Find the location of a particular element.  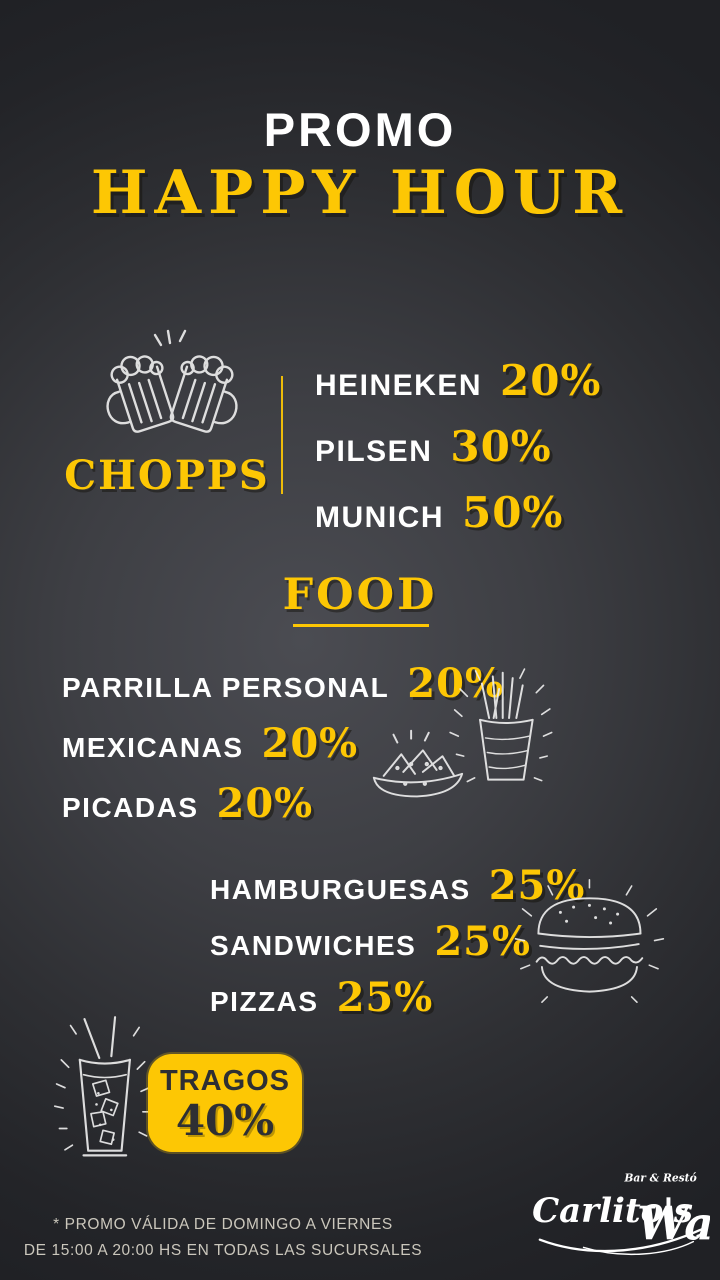

menu-item-heineken: HEINEKEN 20% is located at coordinates (458, 380).